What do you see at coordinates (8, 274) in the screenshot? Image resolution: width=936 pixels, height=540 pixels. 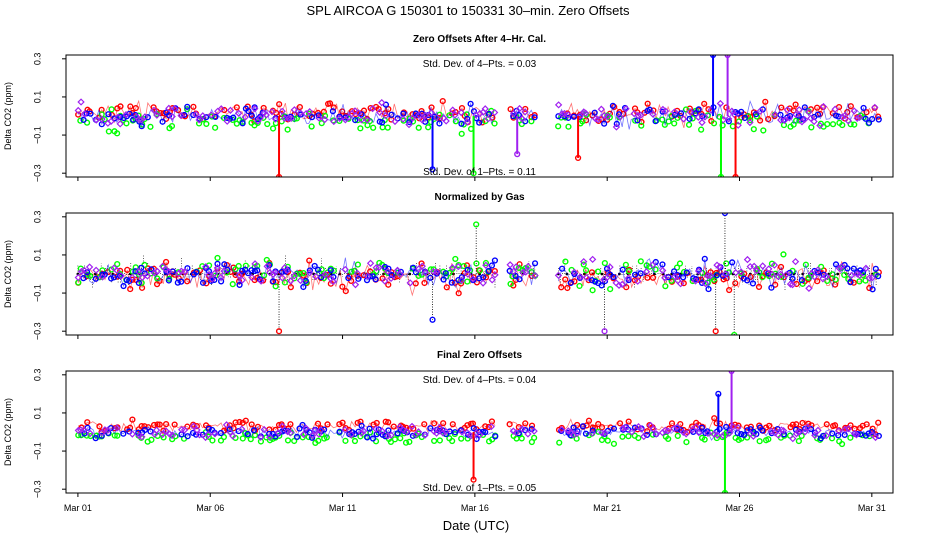 I see `y-axis-label: Delta CO2 (ppm)` at bounding box center [8, 274].